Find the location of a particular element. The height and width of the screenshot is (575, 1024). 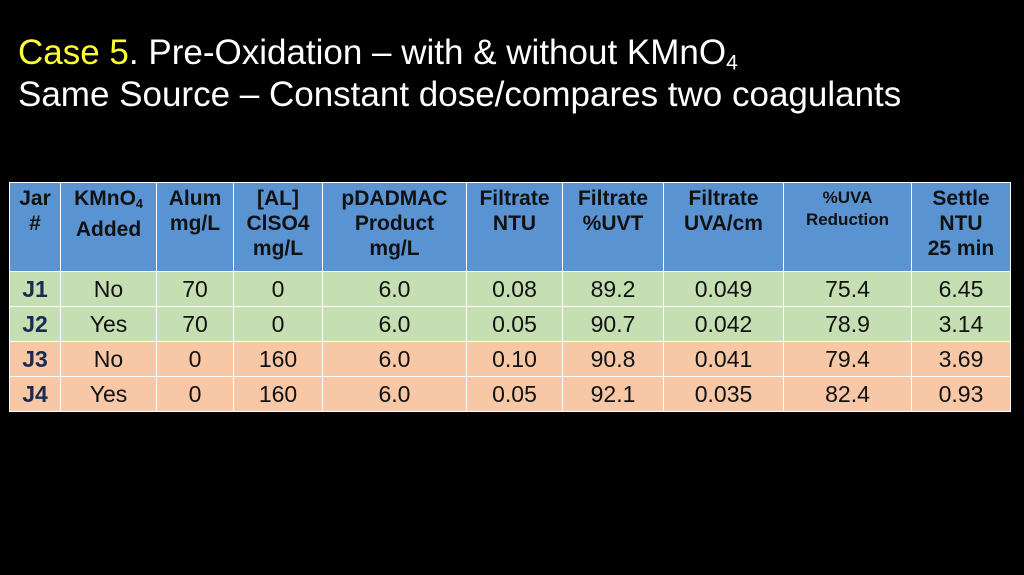

header-line: pDADMAC is located at coordinates (394, 198).